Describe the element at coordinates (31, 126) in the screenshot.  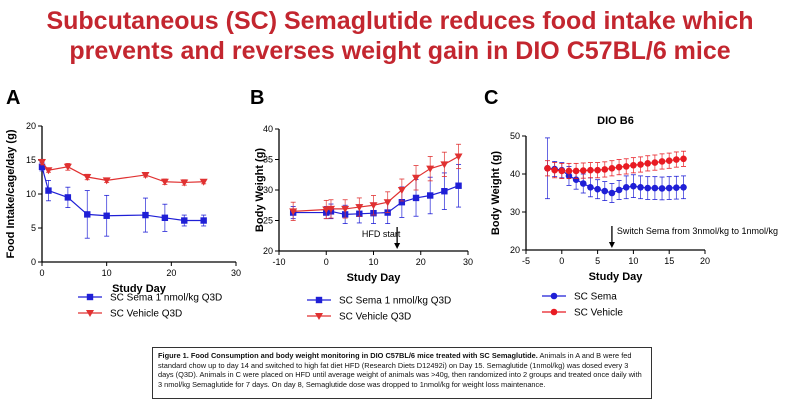
I see `y-tick-label-a: 20` at that location.